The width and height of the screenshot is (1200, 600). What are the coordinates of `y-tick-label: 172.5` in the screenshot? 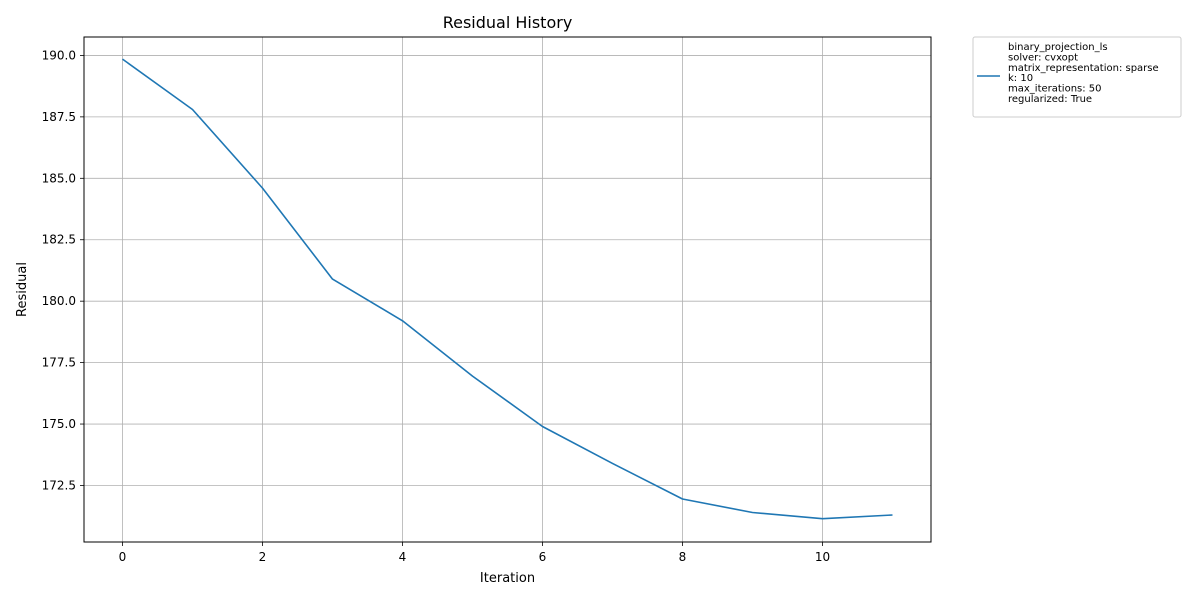 It's located at (59, 485).